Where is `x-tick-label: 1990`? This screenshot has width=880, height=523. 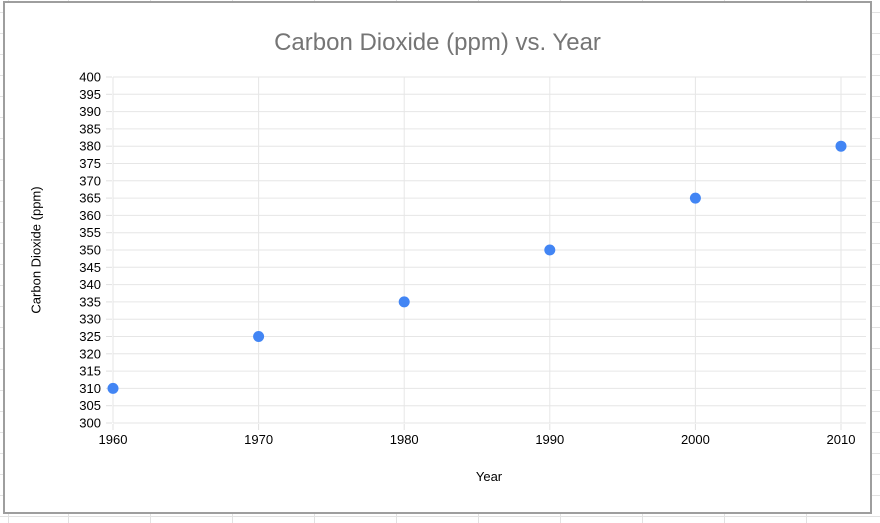
x-tick-label: 1990 is located at coordinates (549, 439).